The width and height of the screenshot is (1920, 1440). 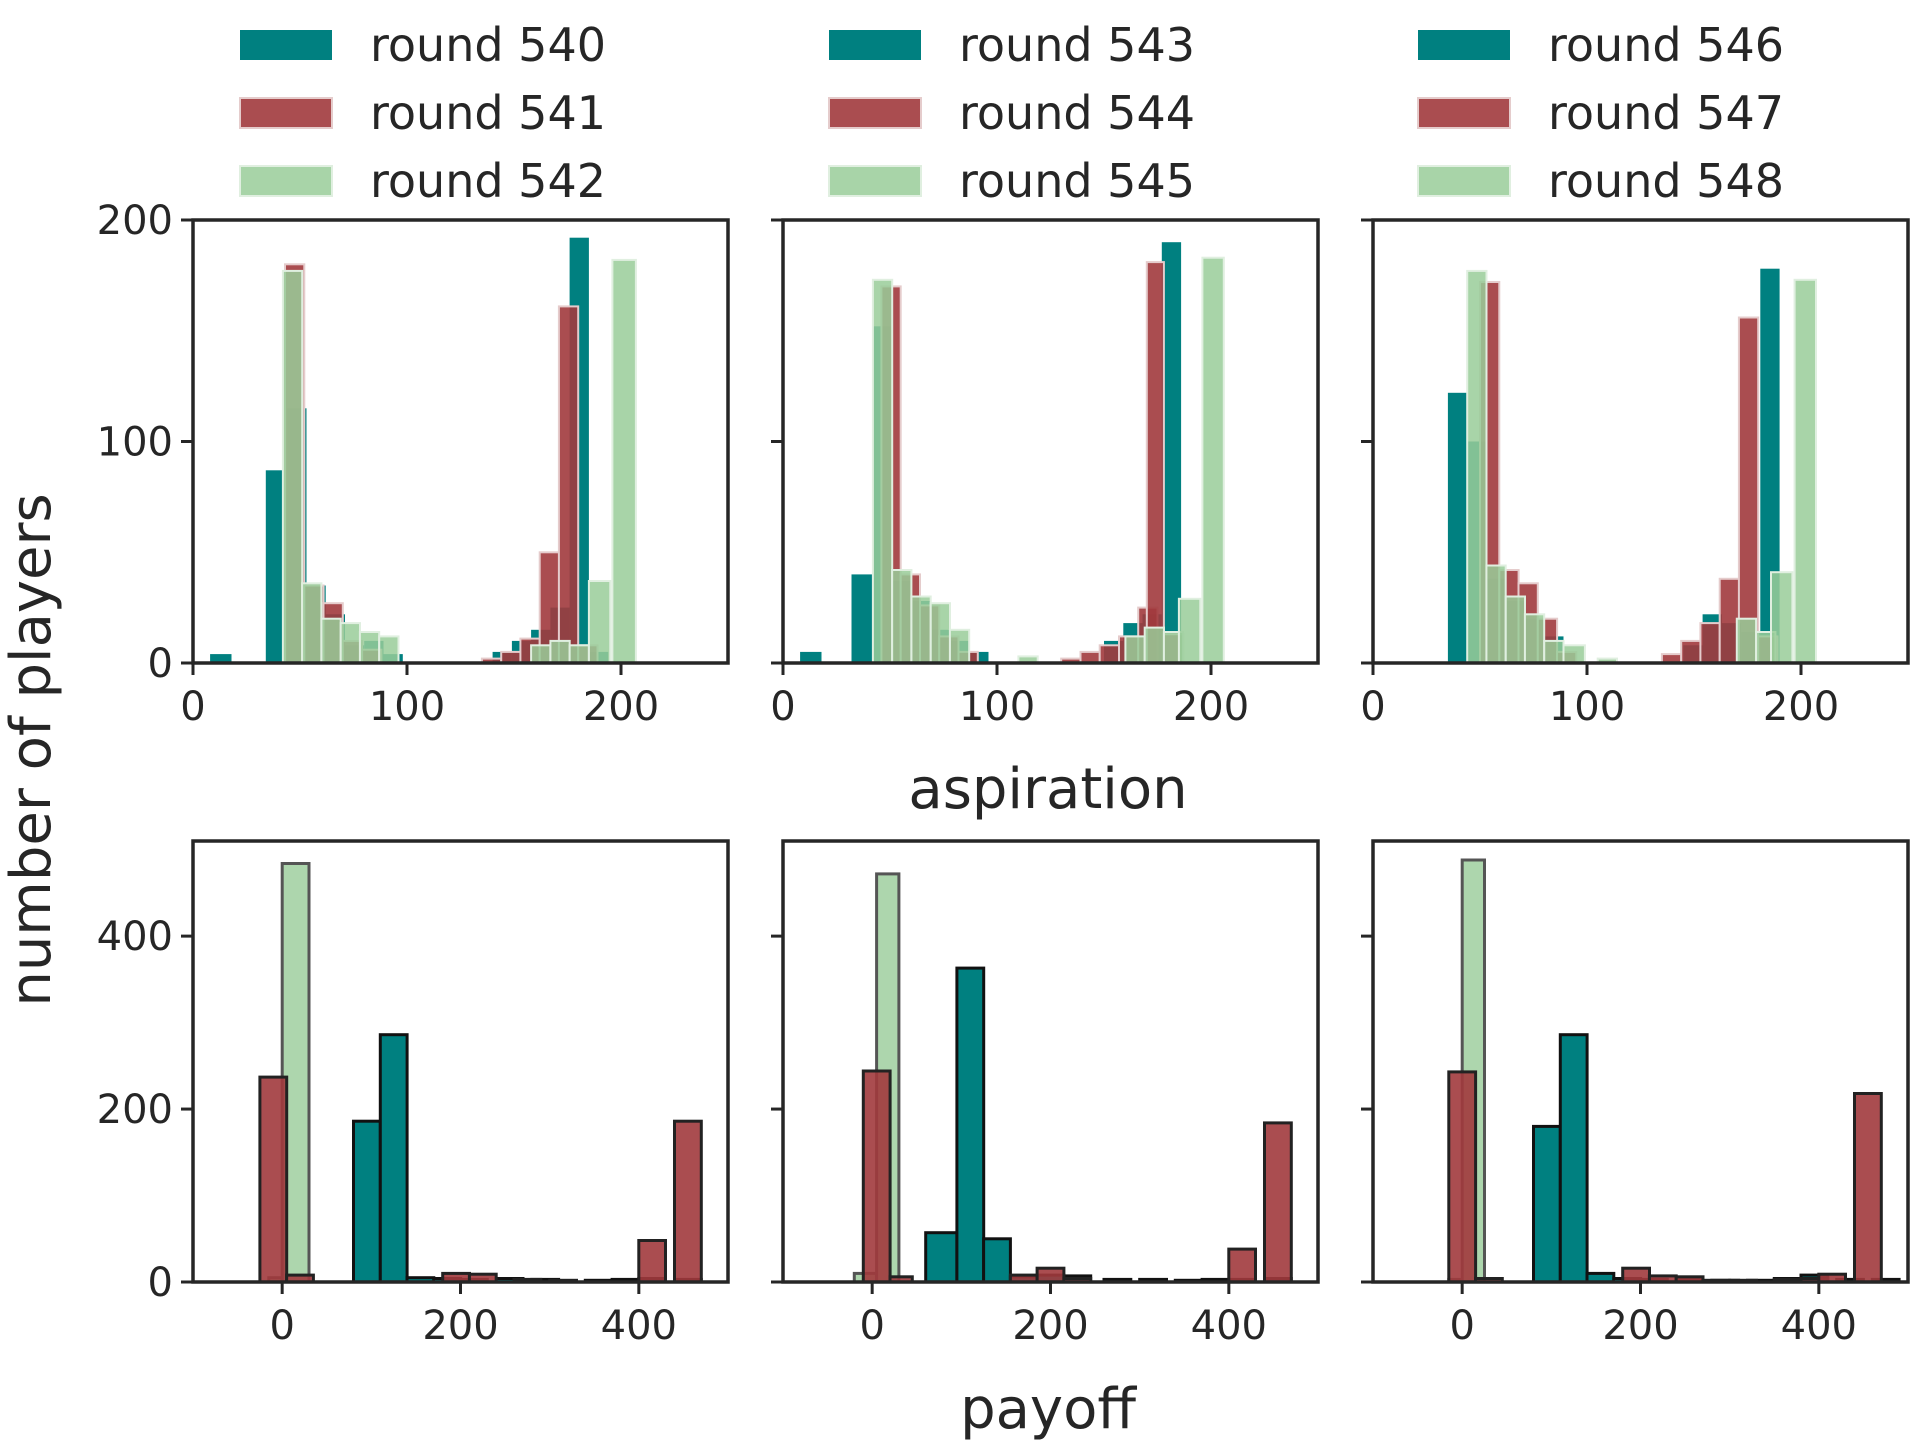 I want to click on legend-label: round 544, so click(x=1077, y=113).